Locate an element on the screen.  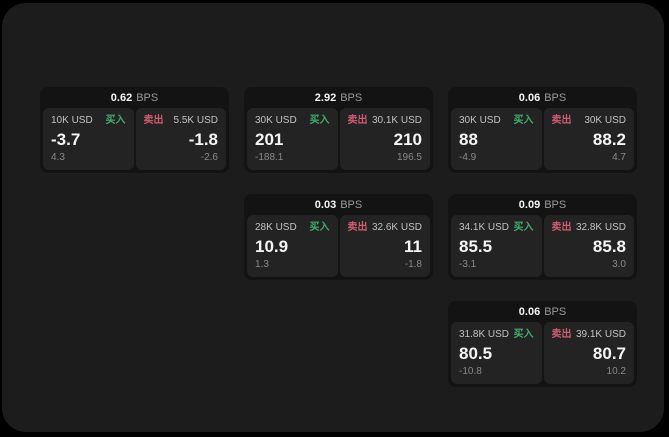
buy-panel: 28K USD 买入 10.9 1.3 is located at coordinates (292, 246).